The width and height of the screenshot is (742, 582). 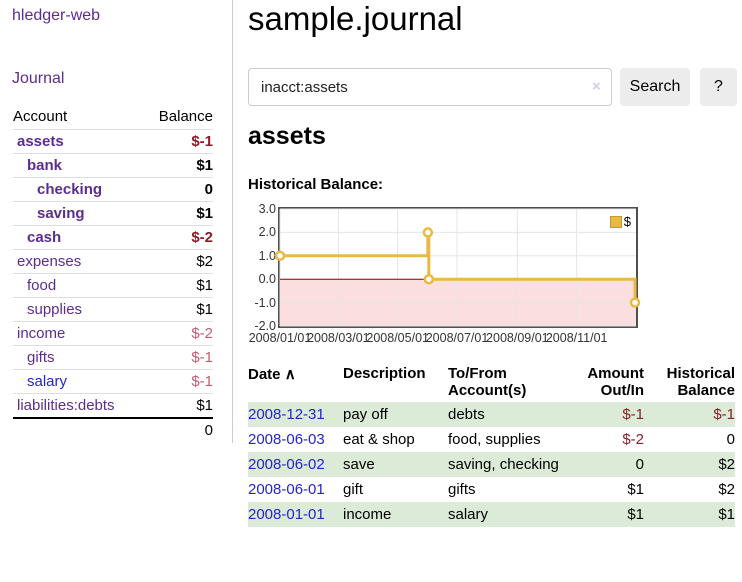 I want to click on transaction-description: eat & shop, so click(x=379, y=439).